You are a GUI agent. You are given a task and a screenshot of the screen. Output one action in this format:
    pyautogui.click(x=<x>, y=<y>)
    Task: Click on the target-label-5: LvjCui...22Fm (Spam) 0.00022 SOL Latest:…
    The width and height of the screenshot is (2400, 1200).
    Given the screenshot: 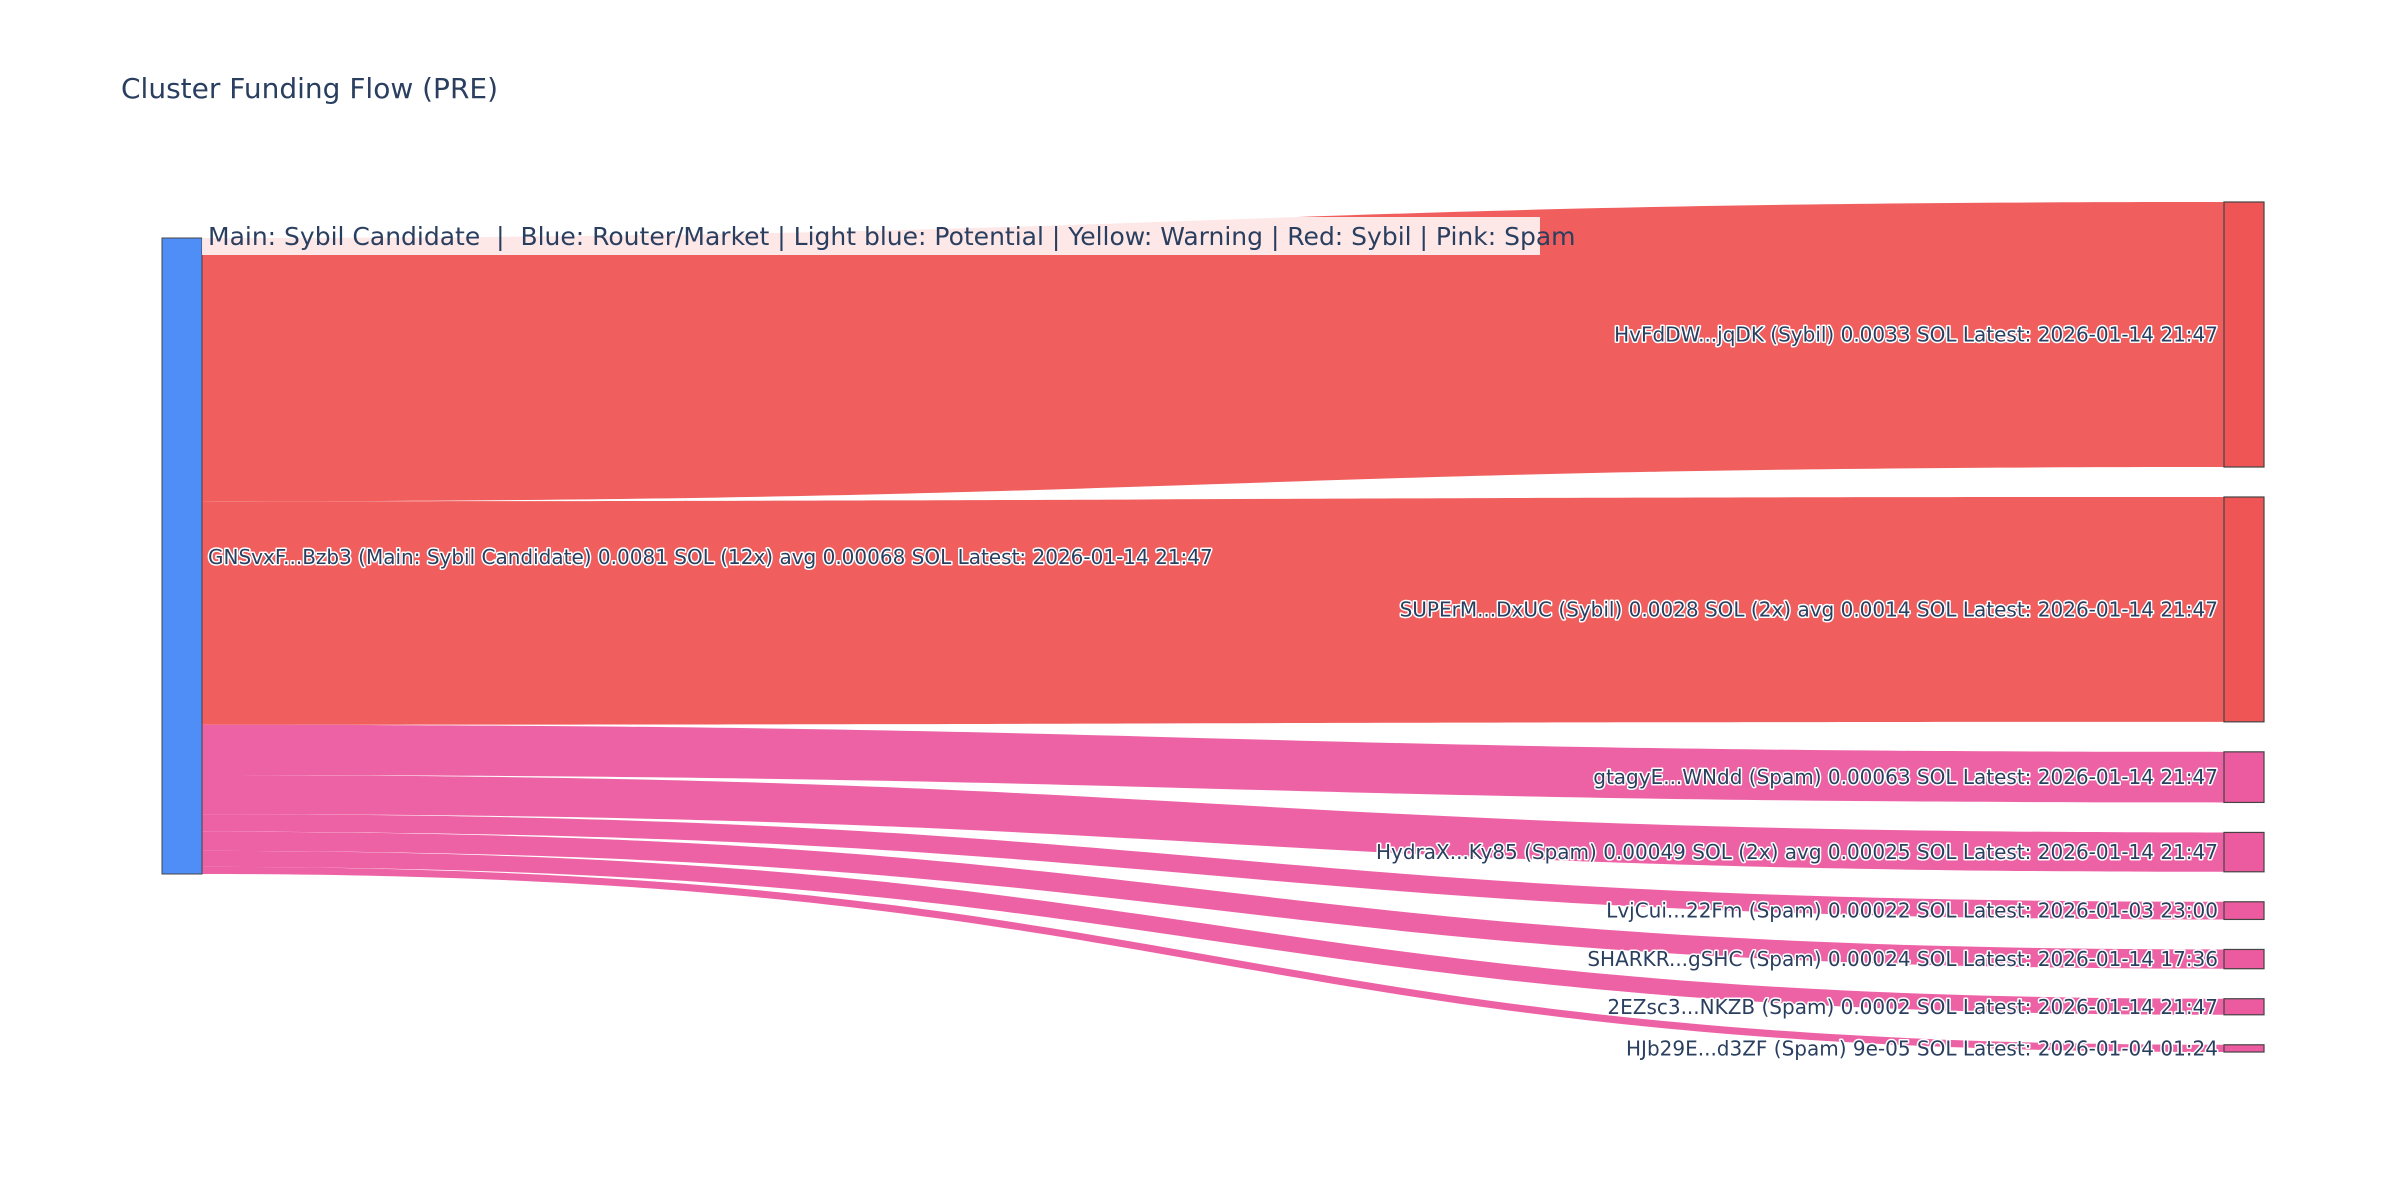 What is the action you would take?
    pyautogui.click(x=1912, y=911)
    